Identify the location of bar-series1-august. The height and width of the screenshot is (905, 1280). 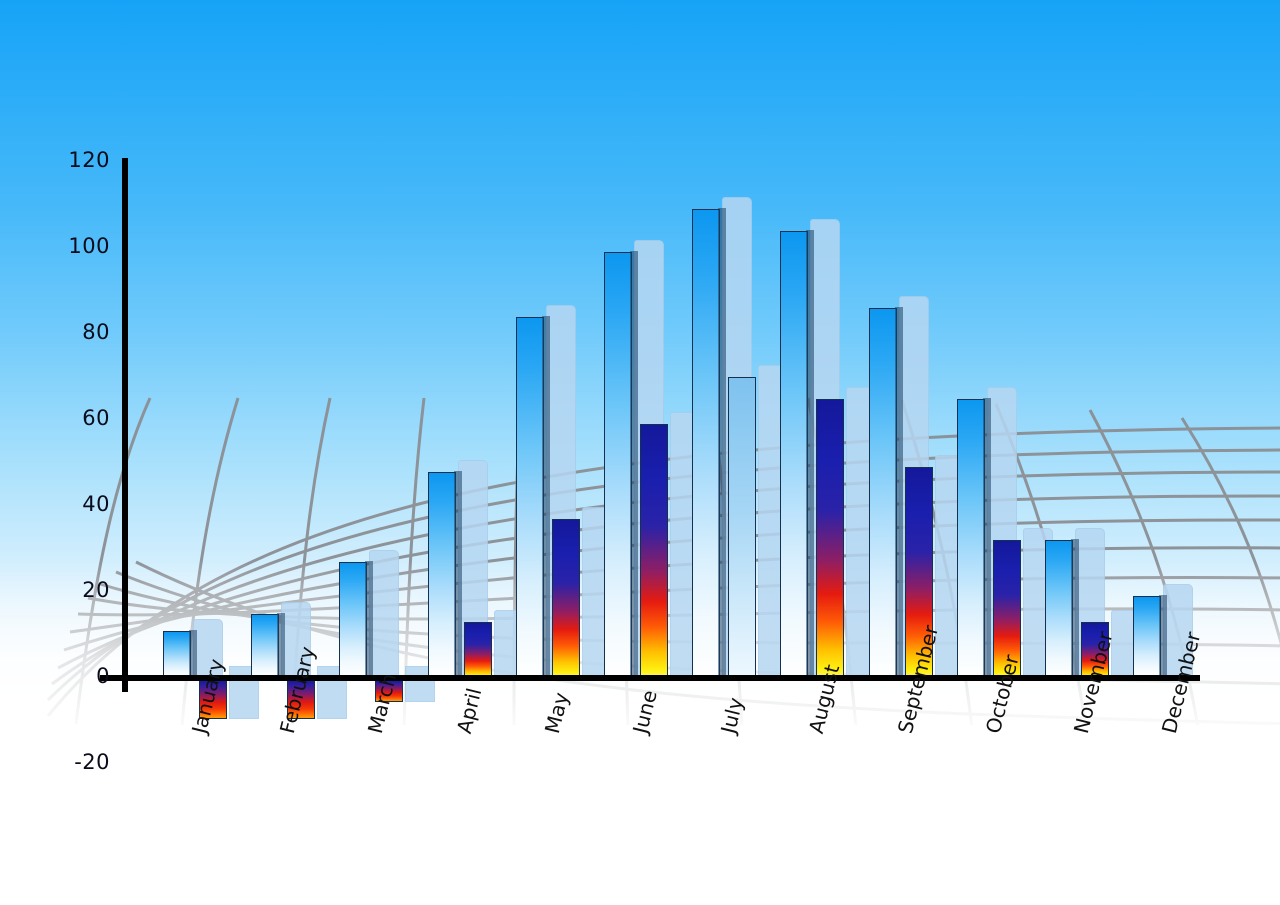
(794, 454).